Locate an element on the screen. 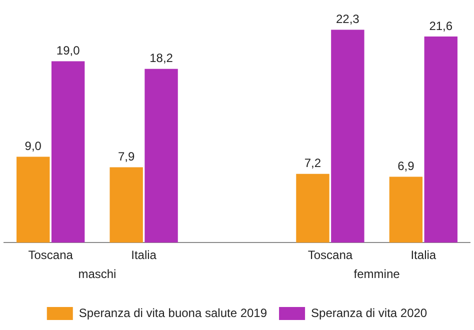 The width and height of the screenshot is (474, 330). data-label: 7,2 is located at coordinates (313, 163).